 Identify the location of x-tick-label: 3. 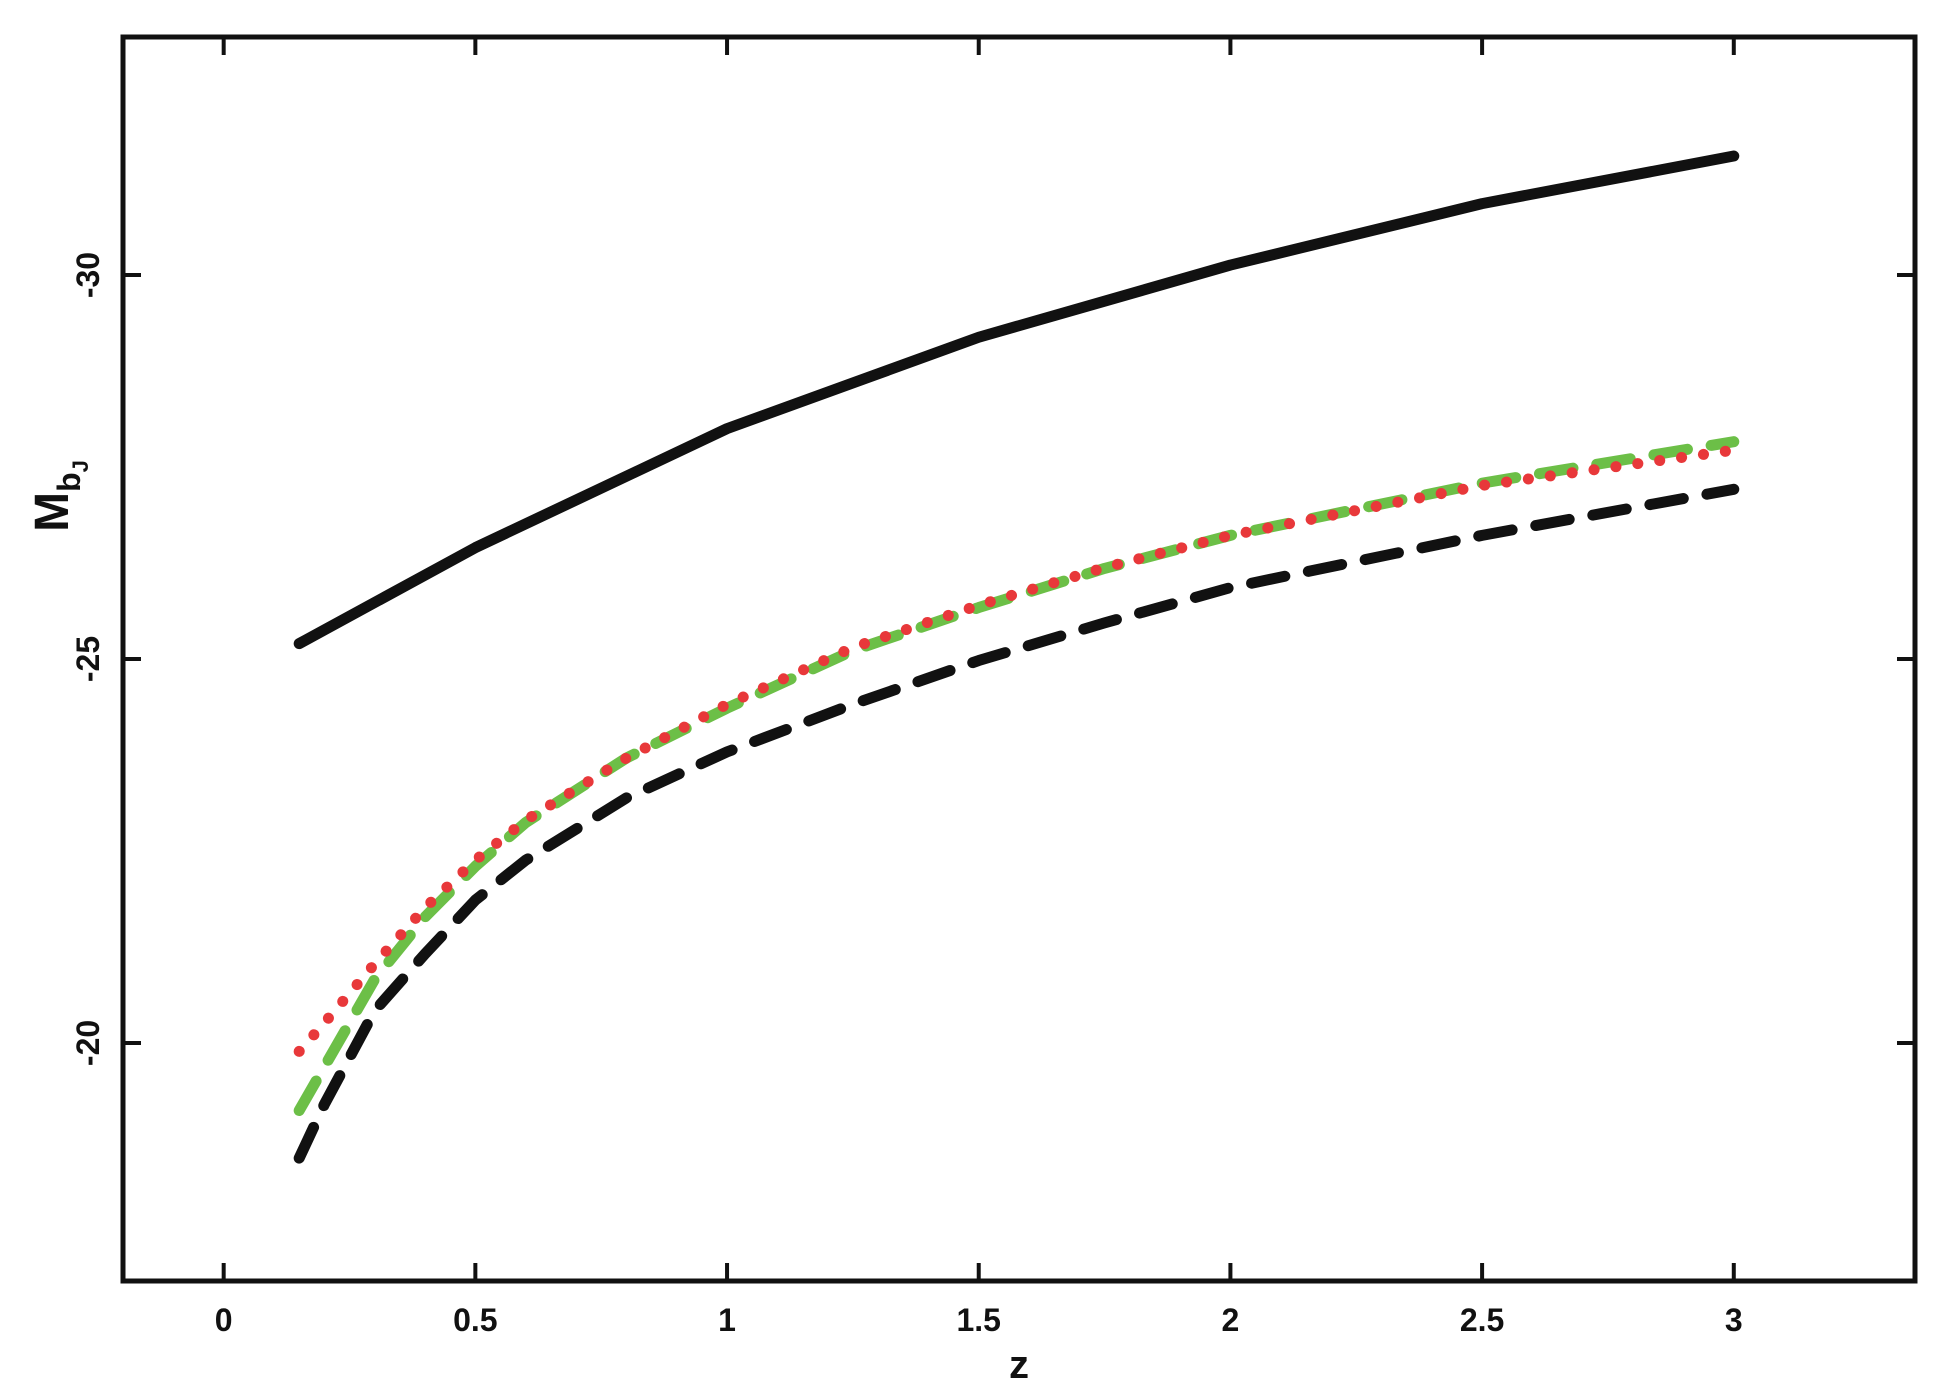
(1734, 1320).